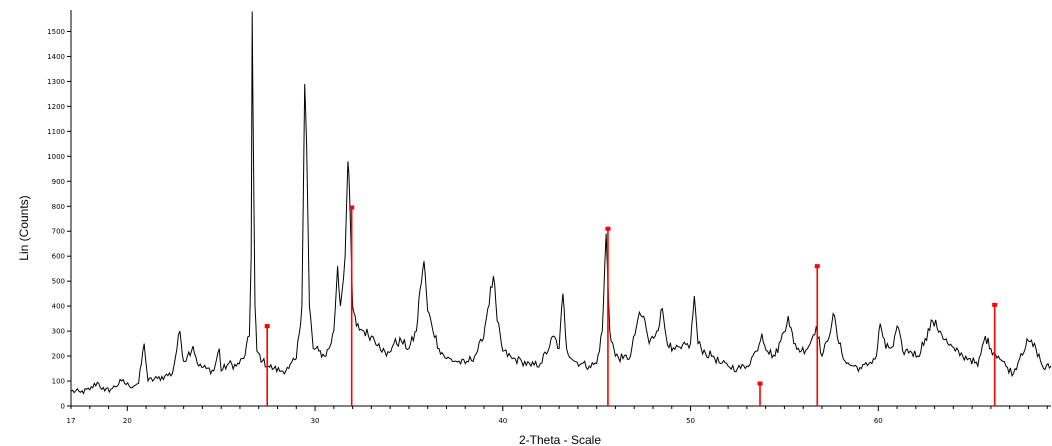 Image resolution: width=1052 pixels, height=446 pixels. What do you see at coordinates (58, 307) in the screenshot?
I see `y-tick-label: 400` at bounding box center [58, 307].